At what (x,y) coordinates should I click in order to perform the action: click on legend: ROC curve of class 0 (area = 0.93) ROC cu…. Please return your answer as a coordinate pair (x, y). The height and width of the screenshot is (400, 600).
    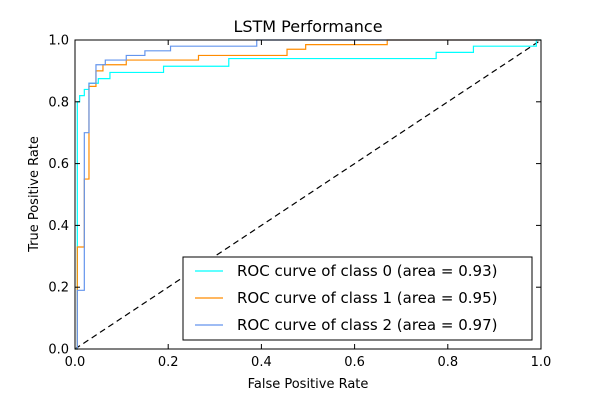
    Looking at the image, I should click on (357, 298).